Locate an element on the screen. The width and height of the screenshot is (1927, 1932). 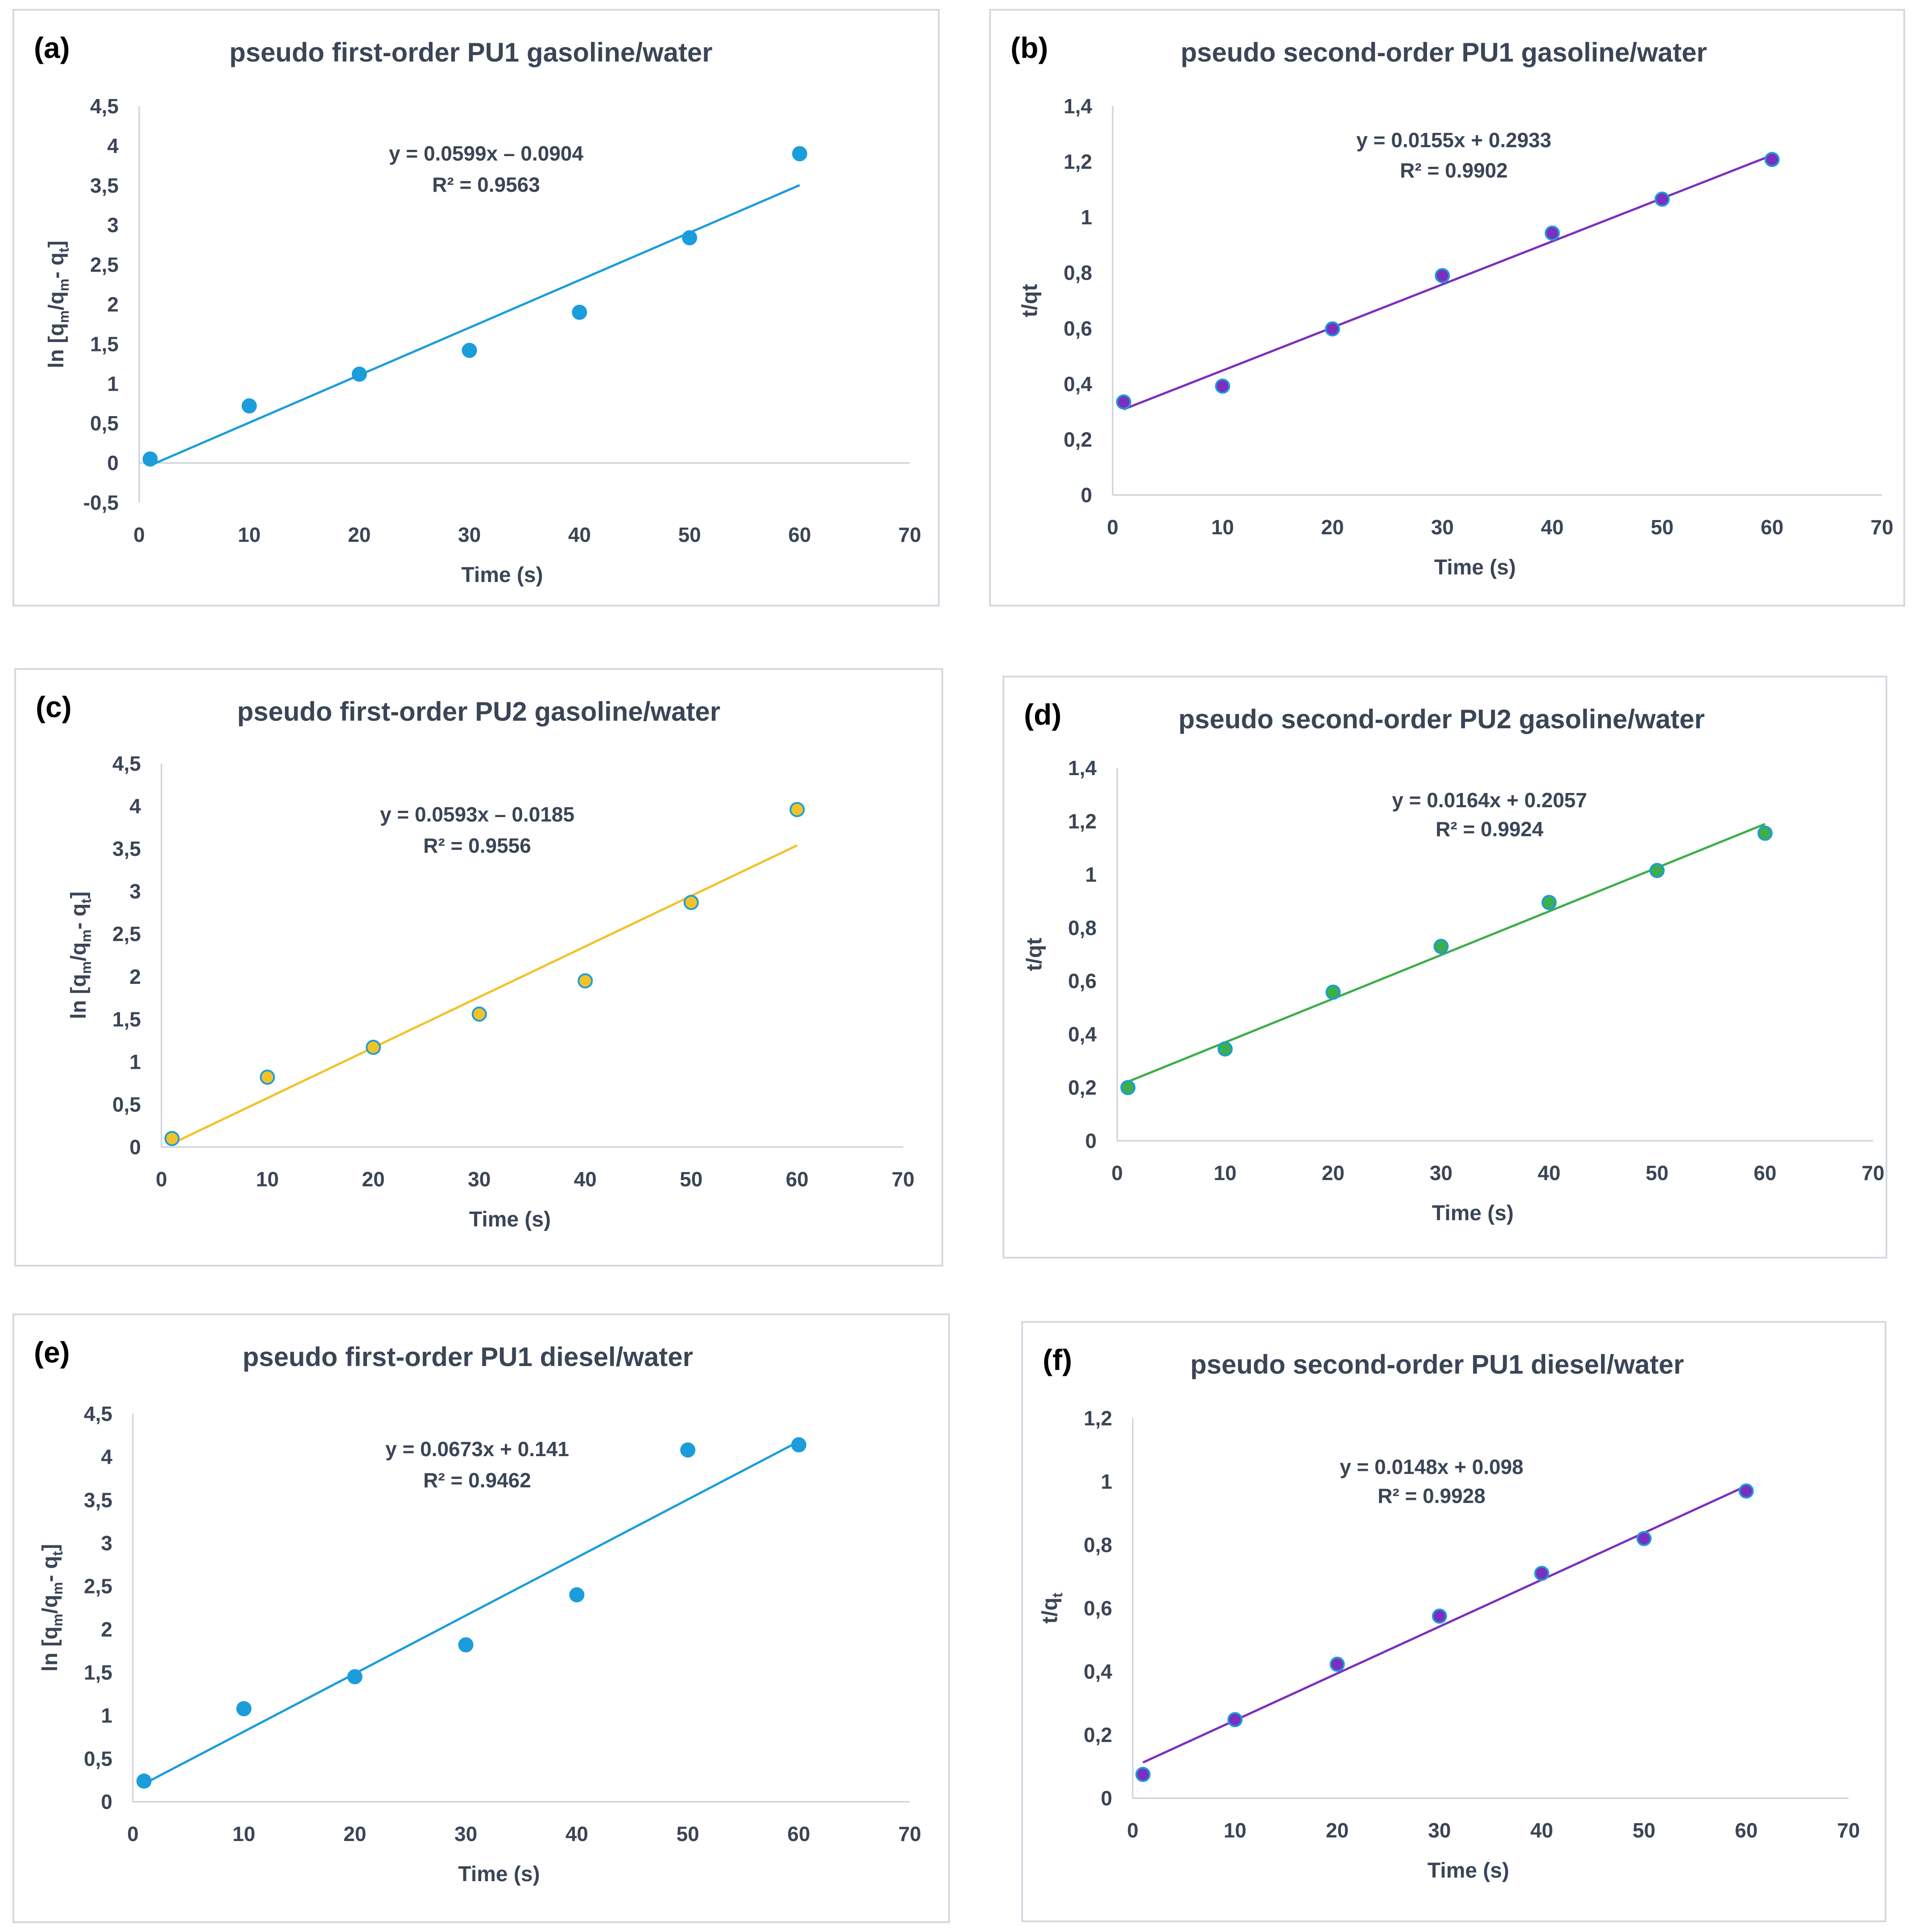
y-tick-label: -0,5 is located at coordinates (101, 503).